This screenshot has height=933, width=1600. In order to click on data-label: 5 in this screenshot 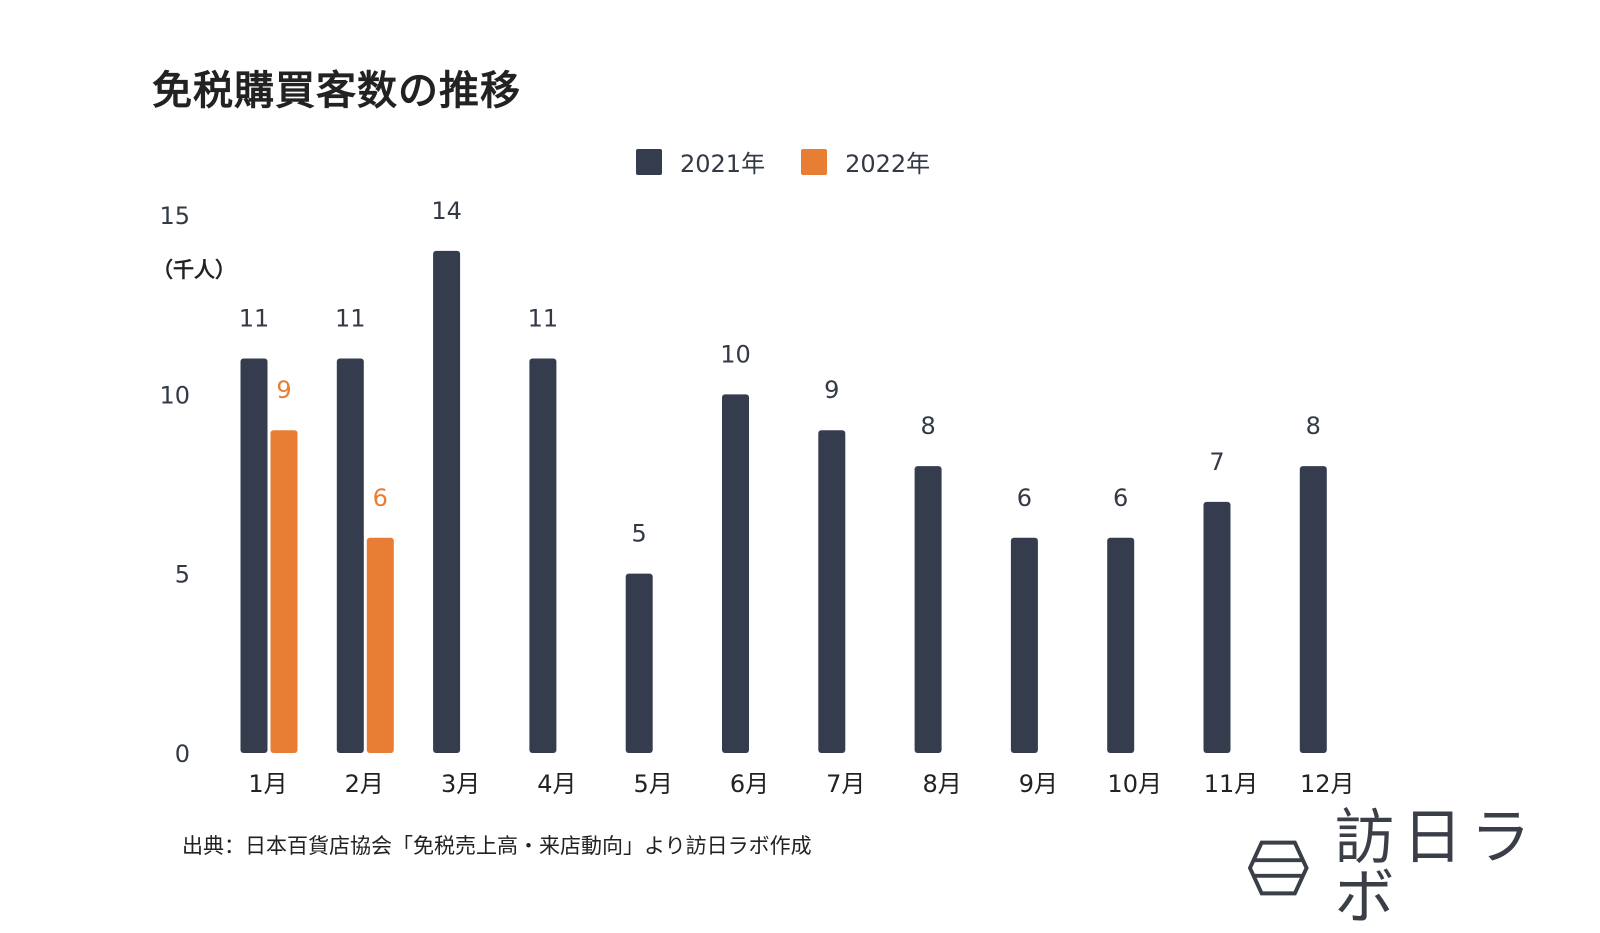, I will do `click(639, 534)`.